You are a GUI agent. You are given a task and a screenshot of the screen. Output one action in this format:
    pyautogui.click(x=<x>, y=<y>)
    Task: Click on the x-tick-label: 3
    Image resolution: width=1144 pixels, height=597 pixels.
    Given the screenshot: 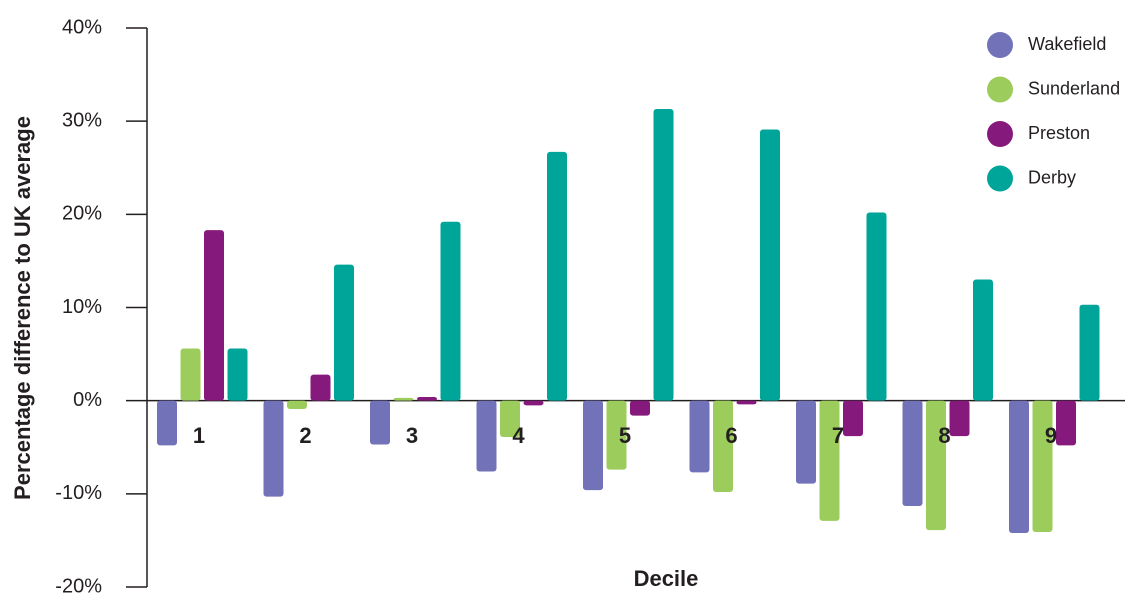 What is the action you would take?
    pyautogui.click(x=412, y=435)
    